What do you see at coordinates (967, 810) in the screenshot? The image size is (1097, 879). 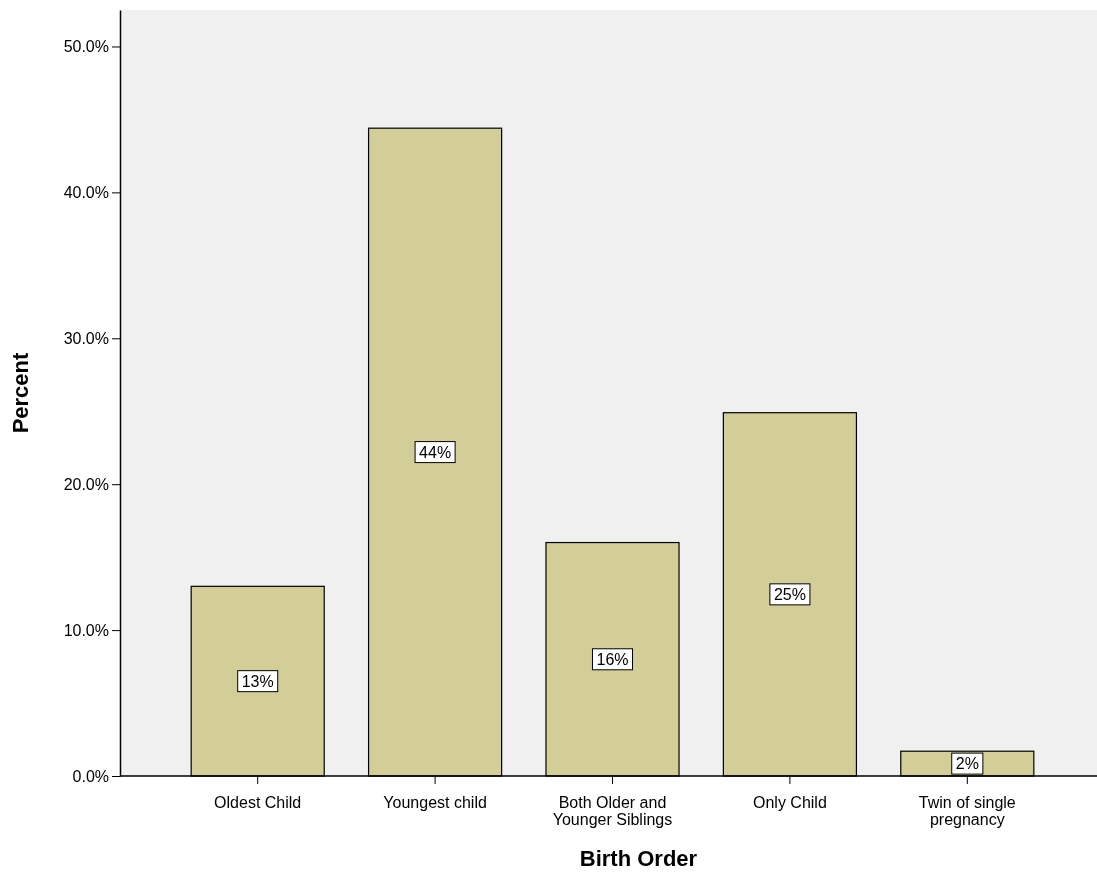 I see `x-tick-label: Twin of single pregnancy` at bounding box center [967, 810].